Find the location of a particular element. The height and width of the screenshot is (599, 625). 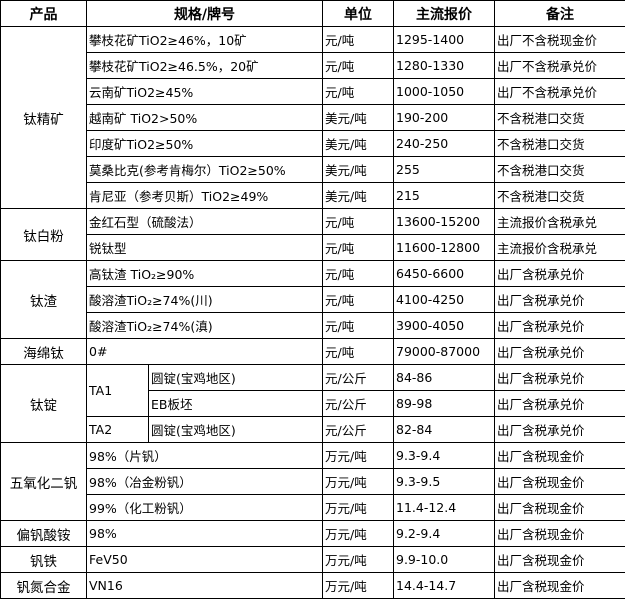

table-row: EB板坯 元/公斤 89-98 出厂含税承兑价 is located at coordinates (313, 403).